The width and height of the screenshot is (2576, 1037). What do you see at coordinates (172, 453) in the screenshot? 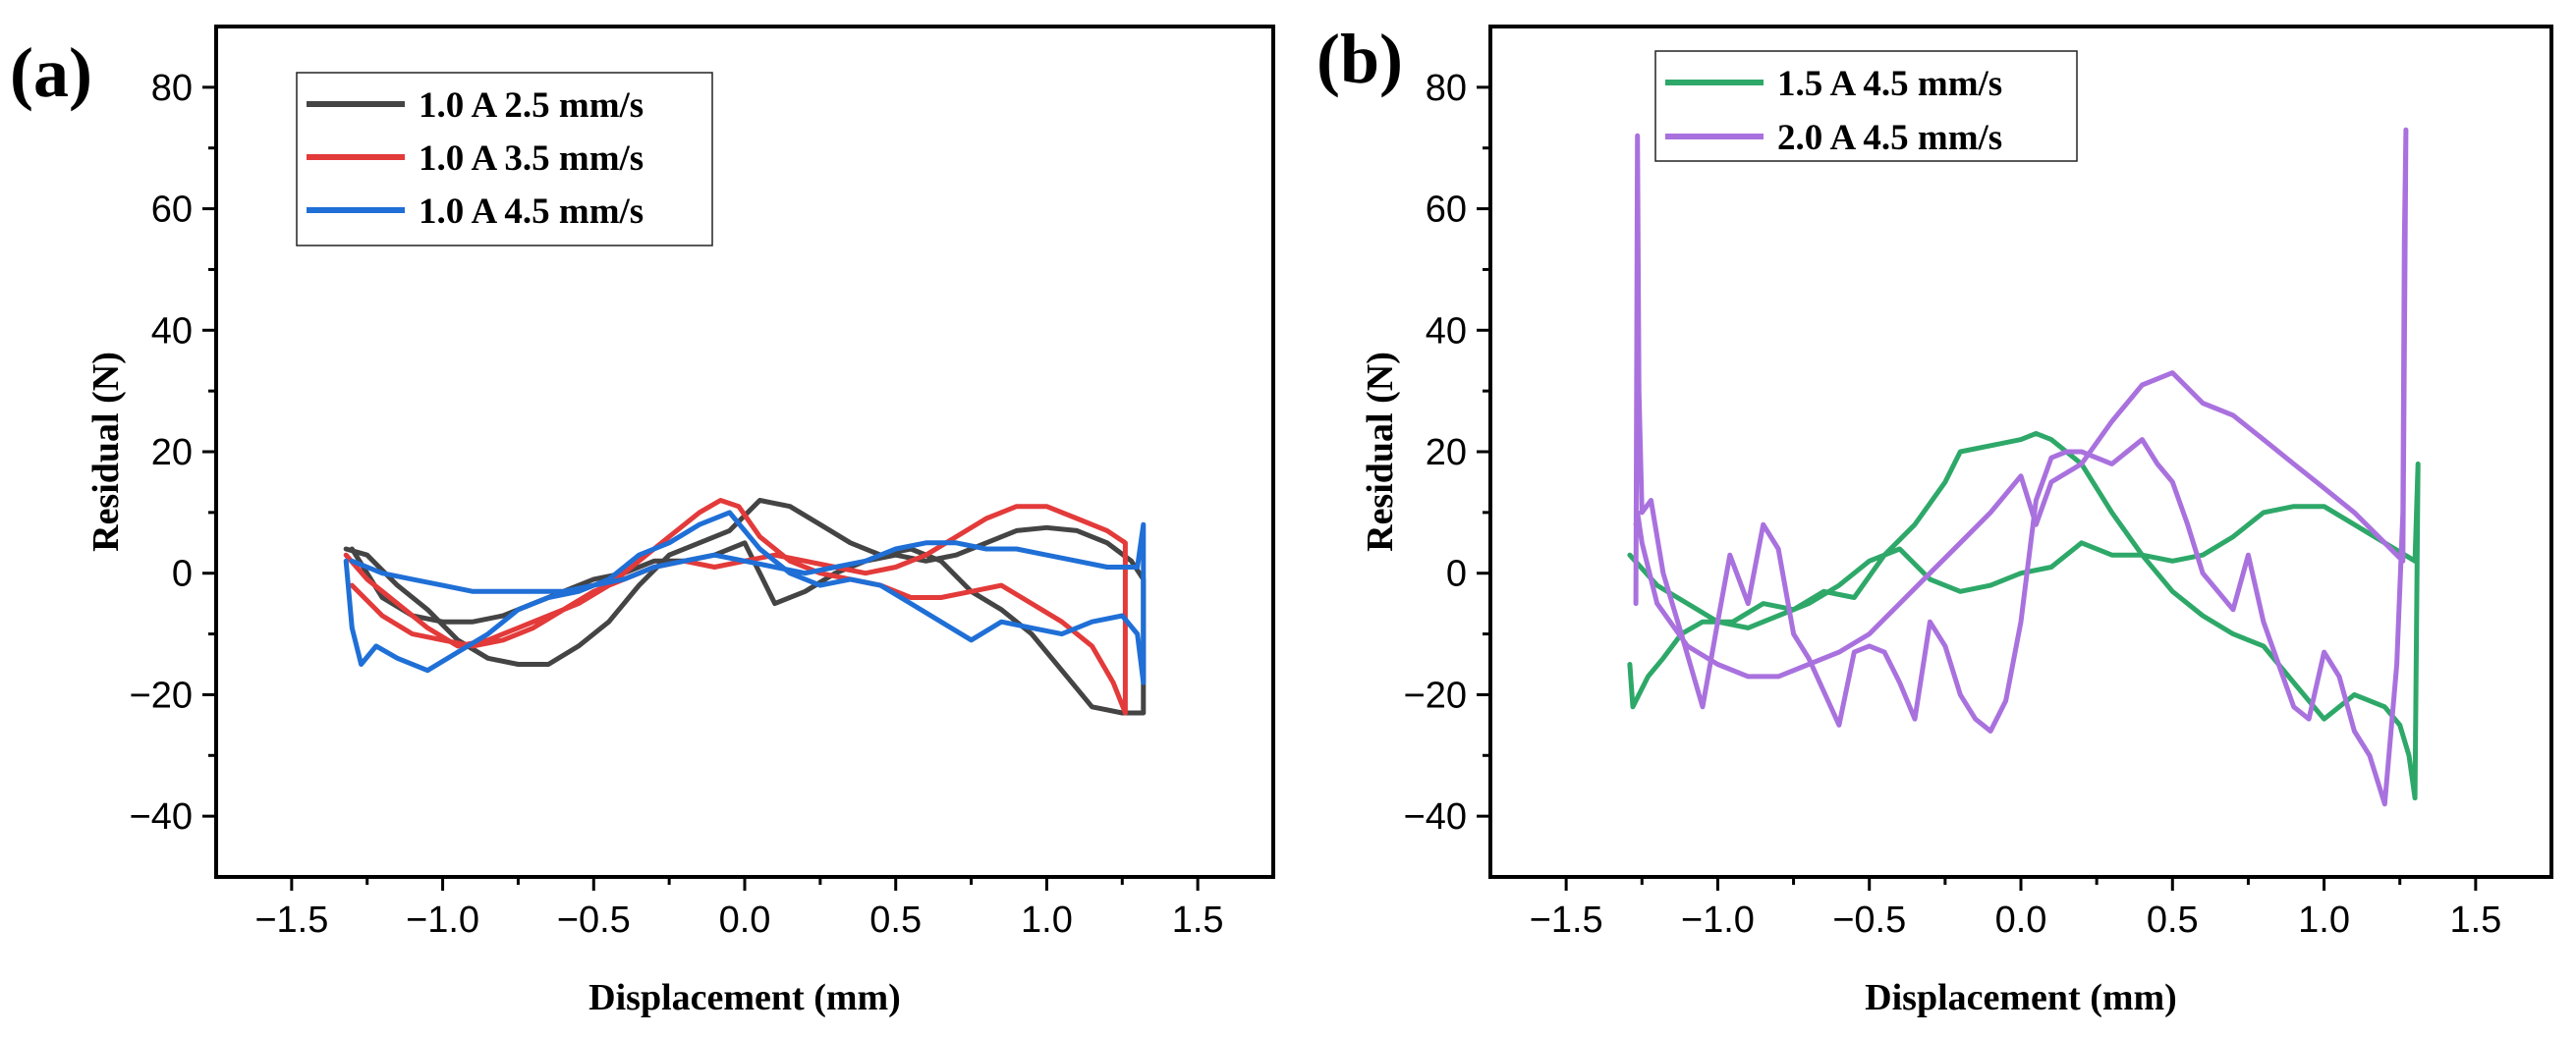
I see `panel-a-y-tick-label: 20` at bounding box center [172, 453].